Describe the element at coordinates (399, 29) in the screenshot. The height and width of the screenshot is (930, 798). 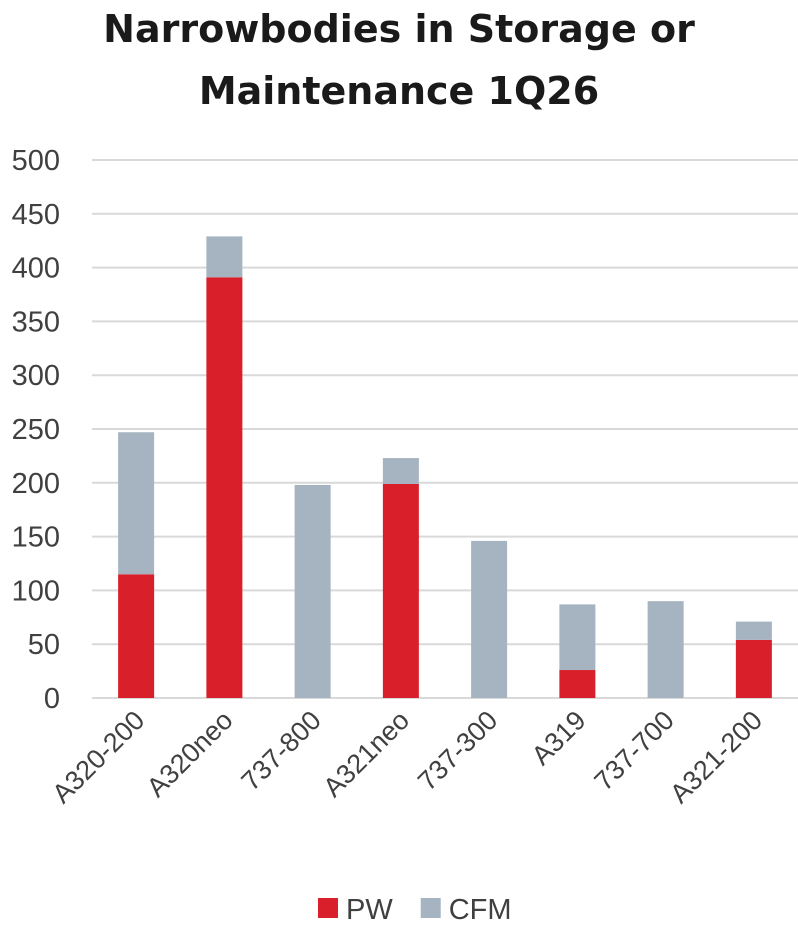
I see `chart-title-line-1: Narrowbodies in Storage or` at that location.